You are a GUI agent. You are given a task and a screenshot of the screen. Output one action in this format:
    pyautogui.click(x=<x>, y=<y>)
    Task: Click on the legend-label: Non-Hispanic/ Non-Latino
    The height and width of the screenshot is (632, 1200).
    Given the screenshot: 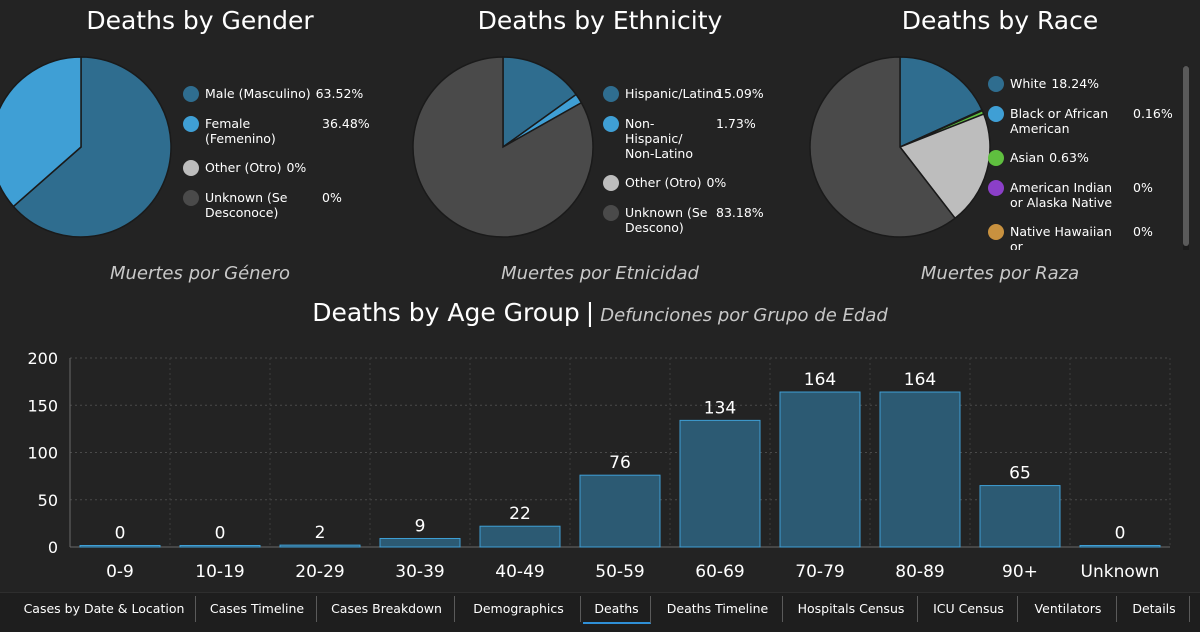 What is the action you would take?
    pyautogui.click(x=659, y=138)
    